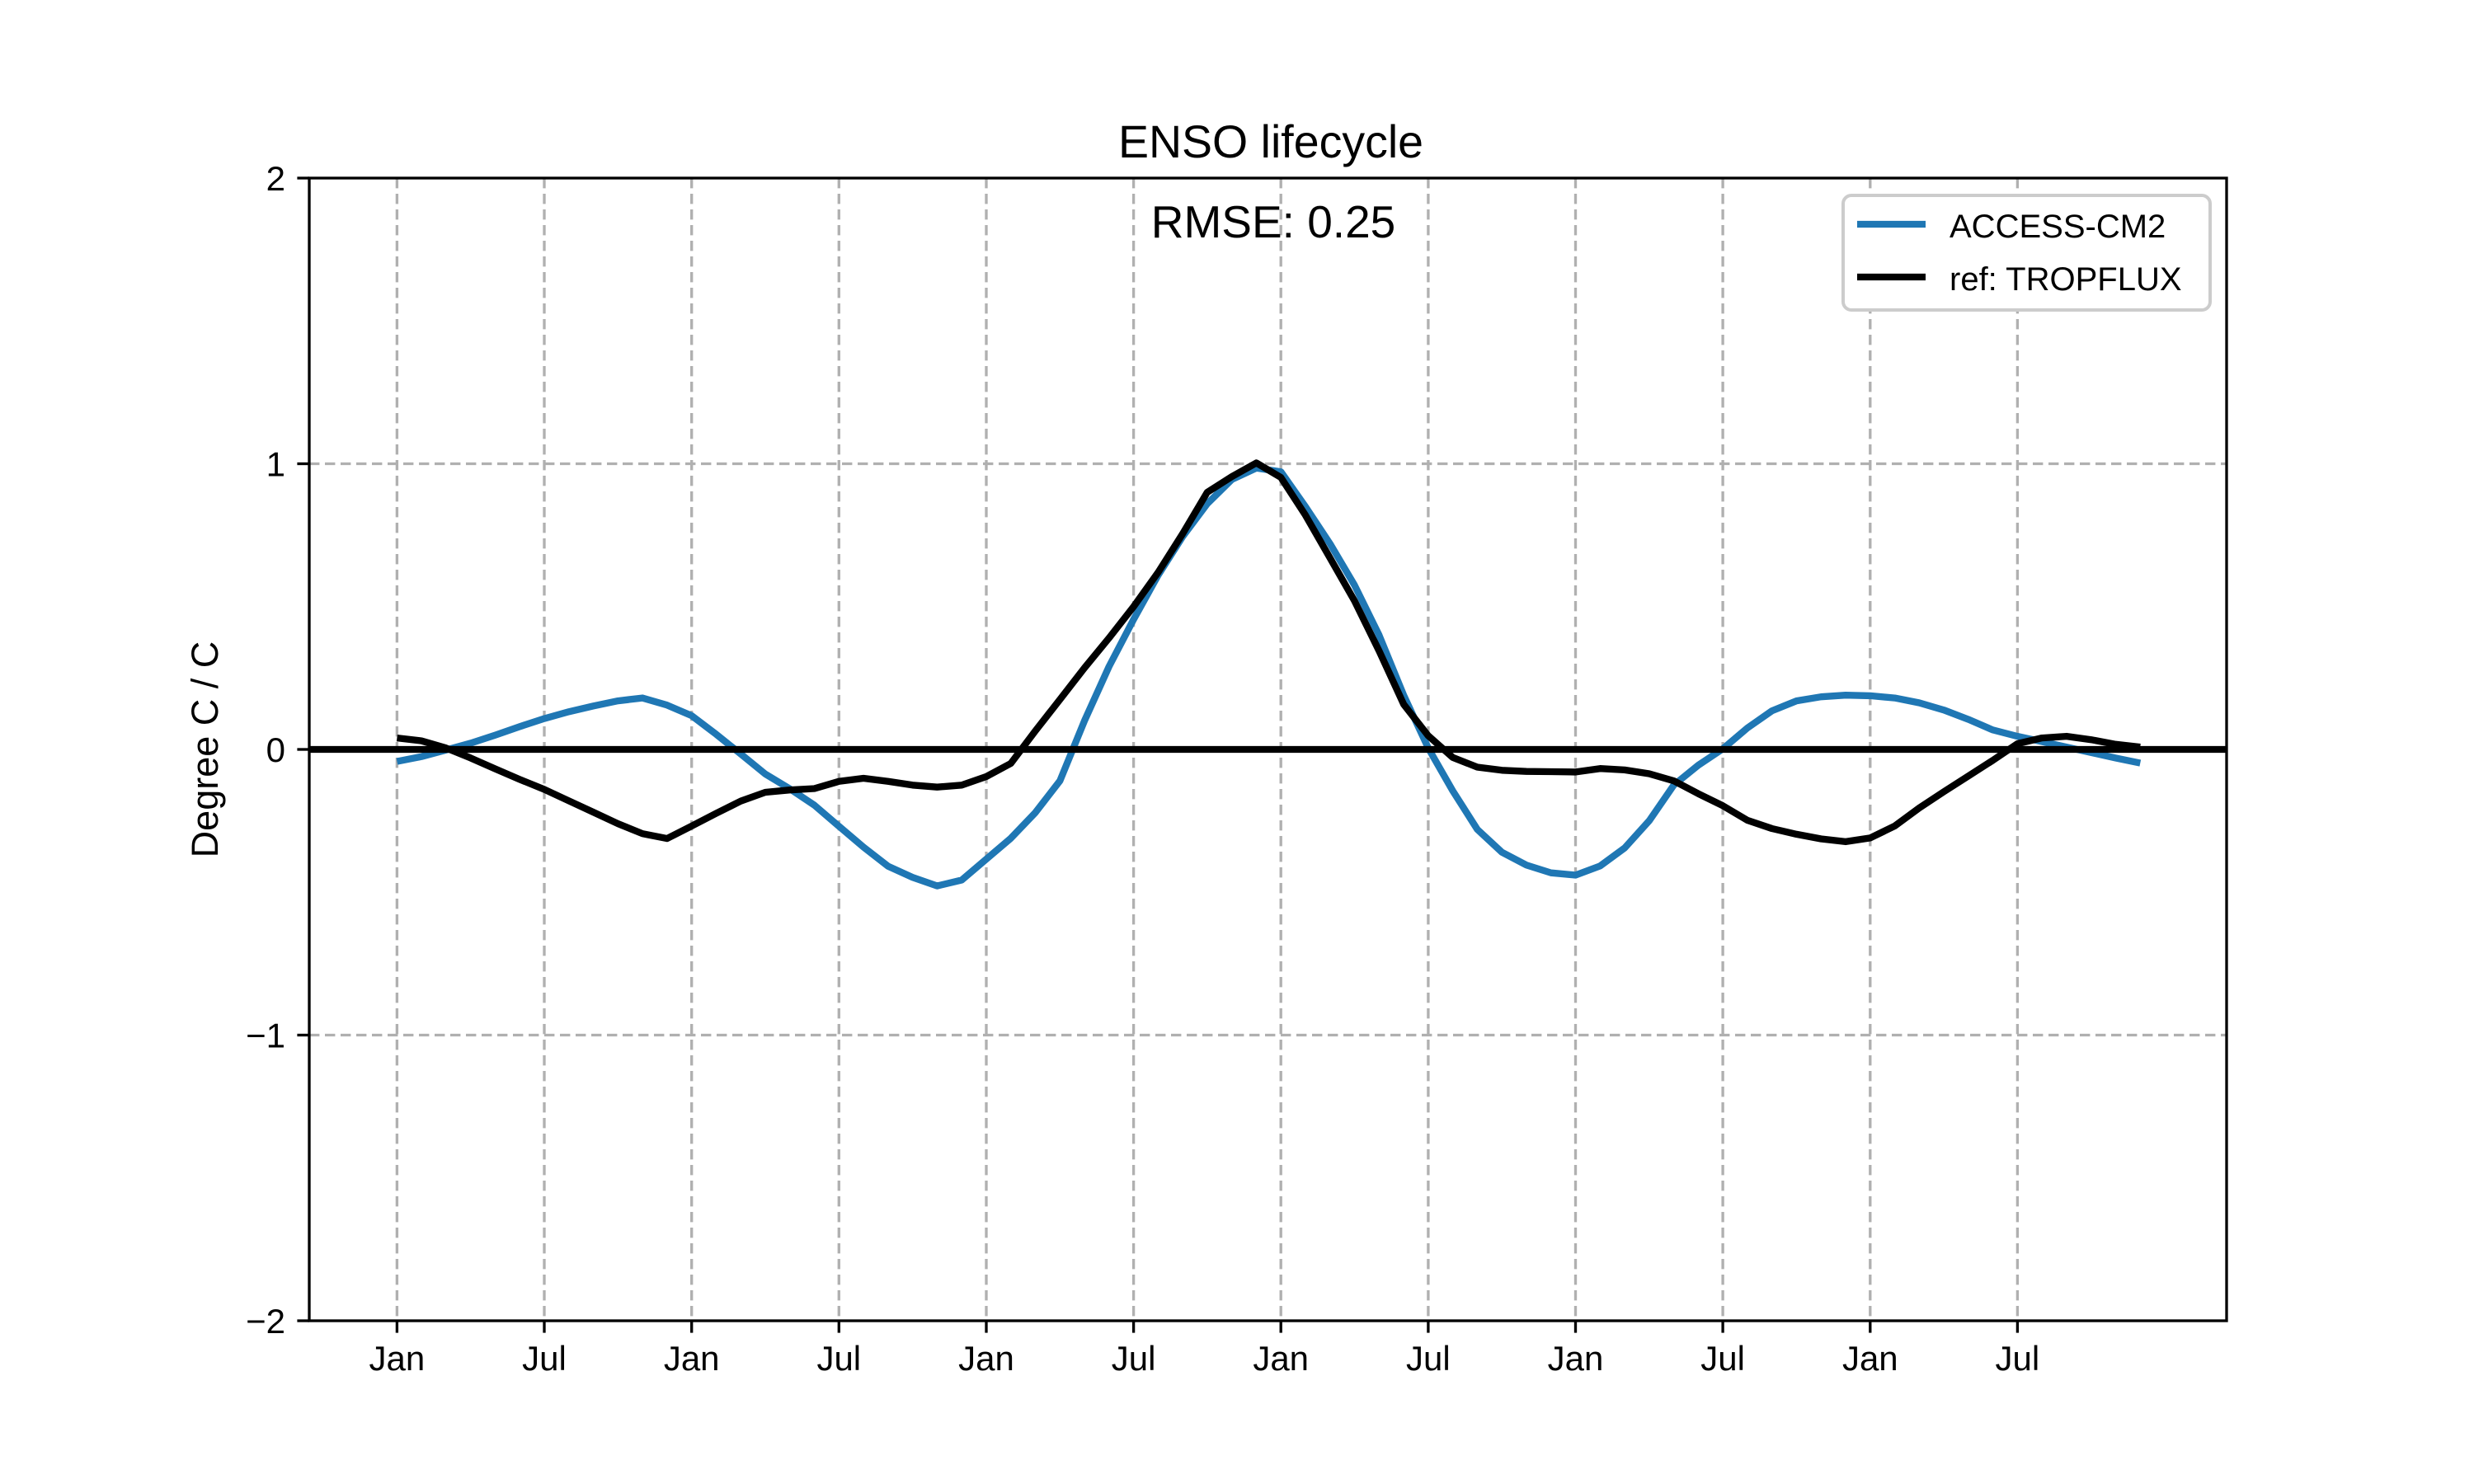 This screenshot has height=1484, width=2474. I want to click on svg-text: 0, so click(275, 749).